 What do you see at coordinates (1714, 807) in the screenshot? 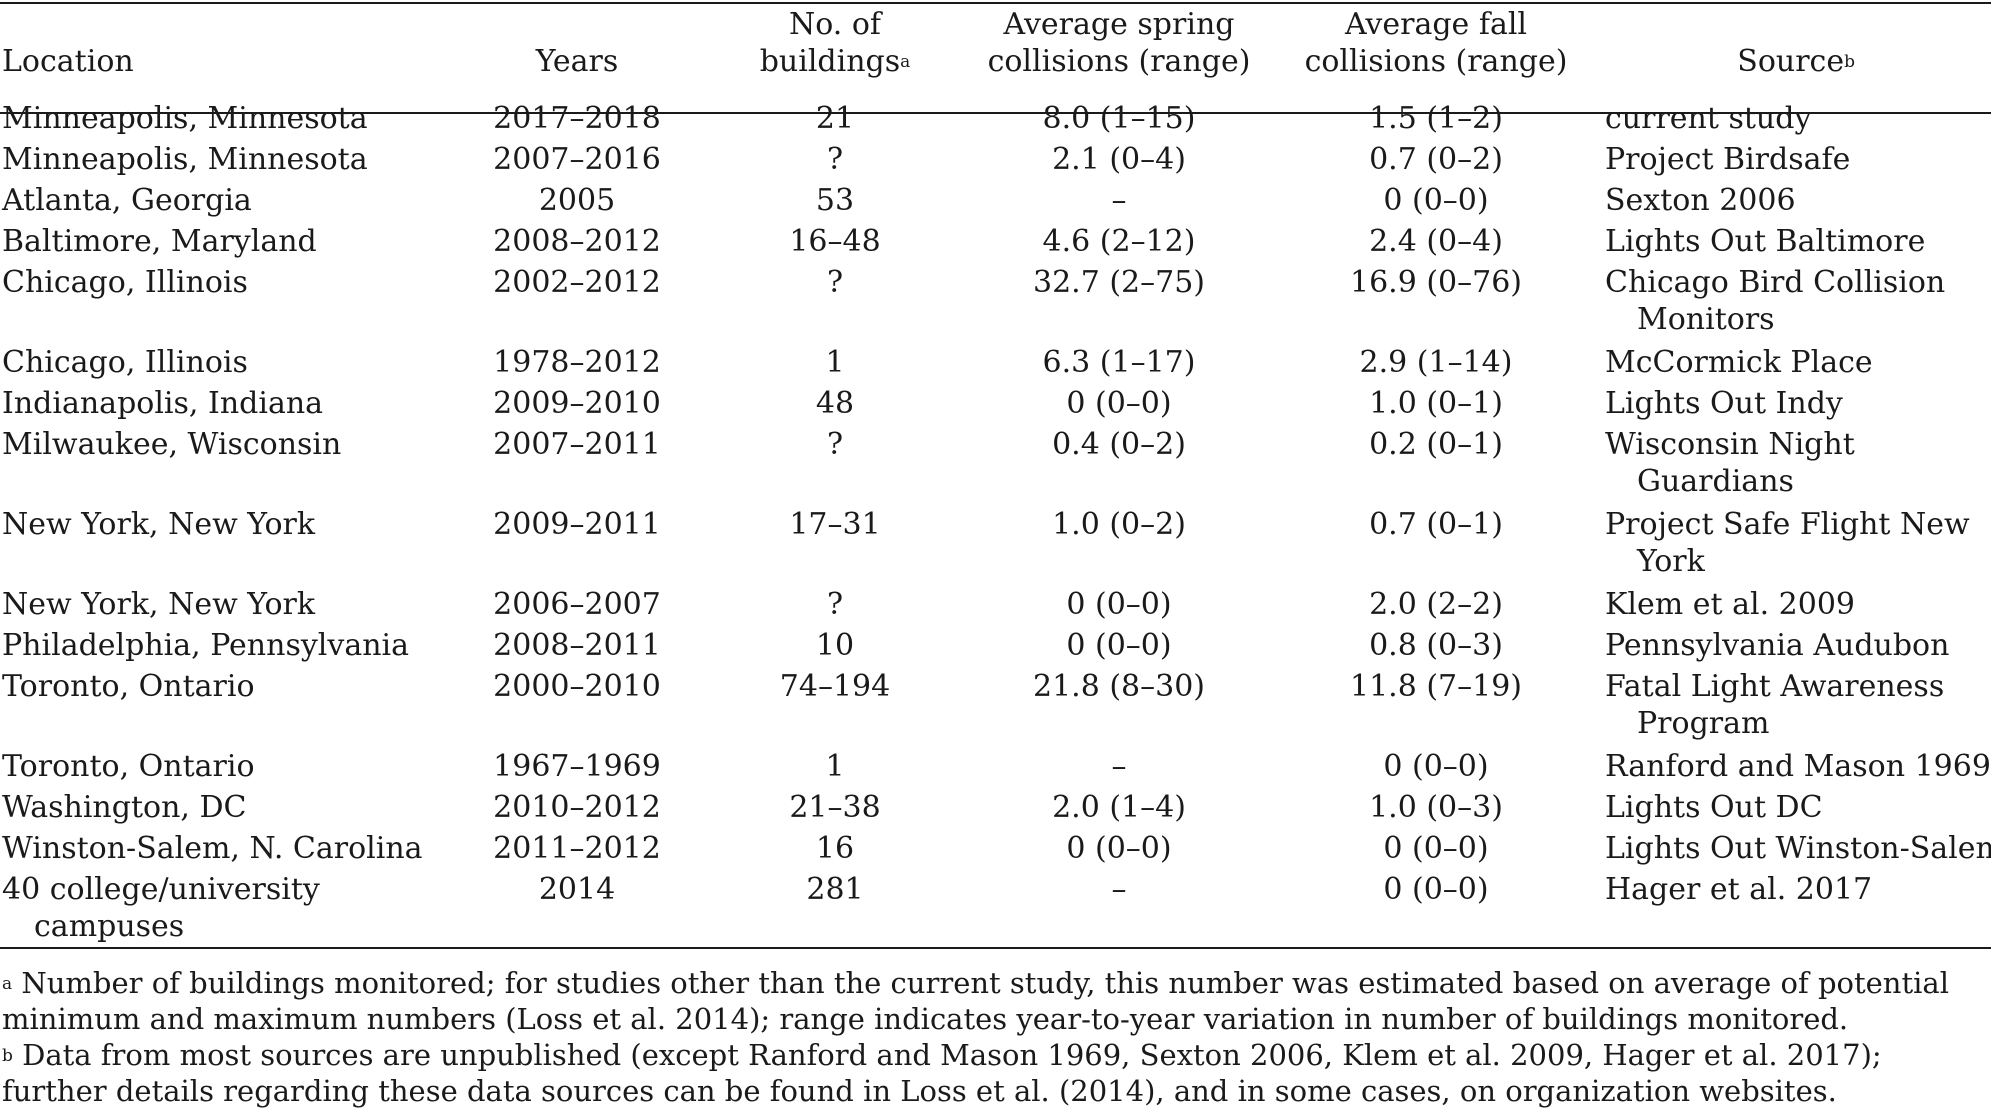
I see `cell-source-text: Lights Out DC` at bounding box center [1714, 807].